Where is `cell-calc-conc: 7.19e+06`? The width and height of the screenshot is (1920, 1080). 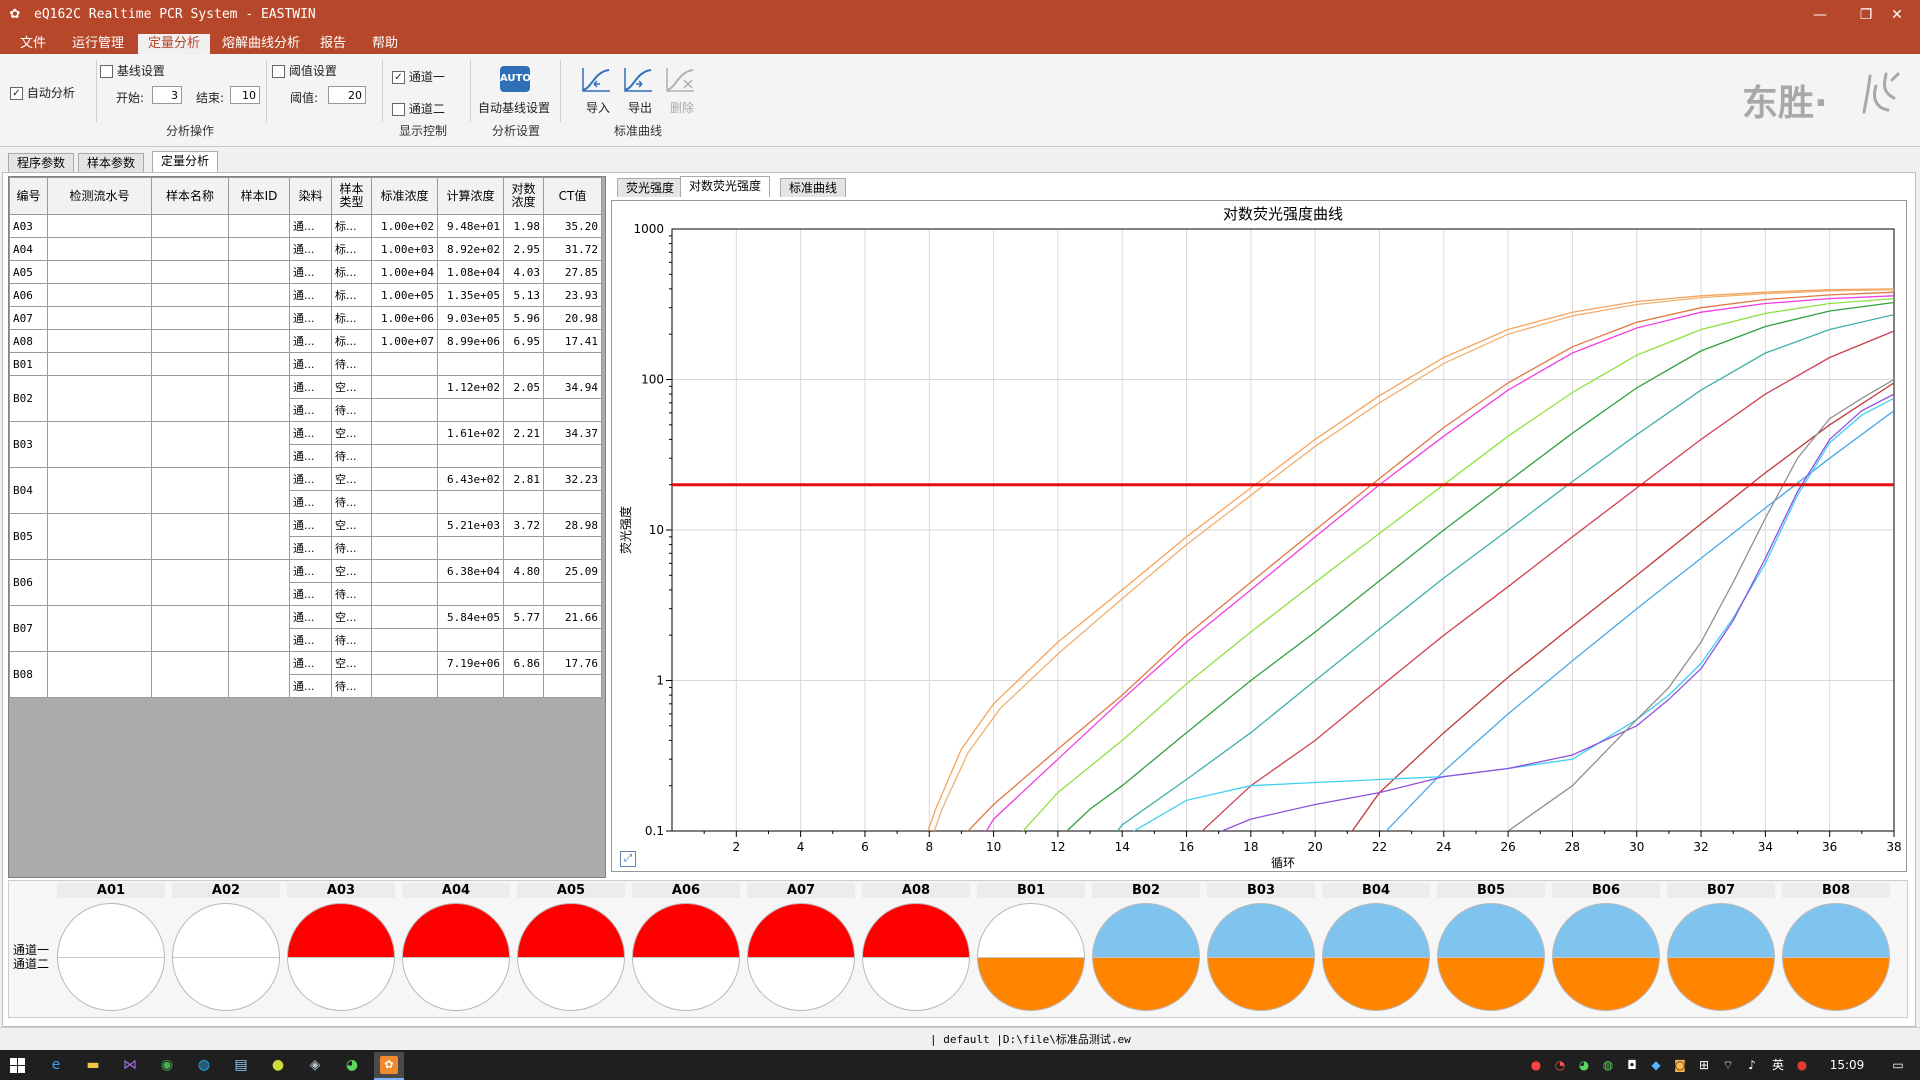
cell-calc-conc: 7.19e+06 is located at coordinates (470, 663).